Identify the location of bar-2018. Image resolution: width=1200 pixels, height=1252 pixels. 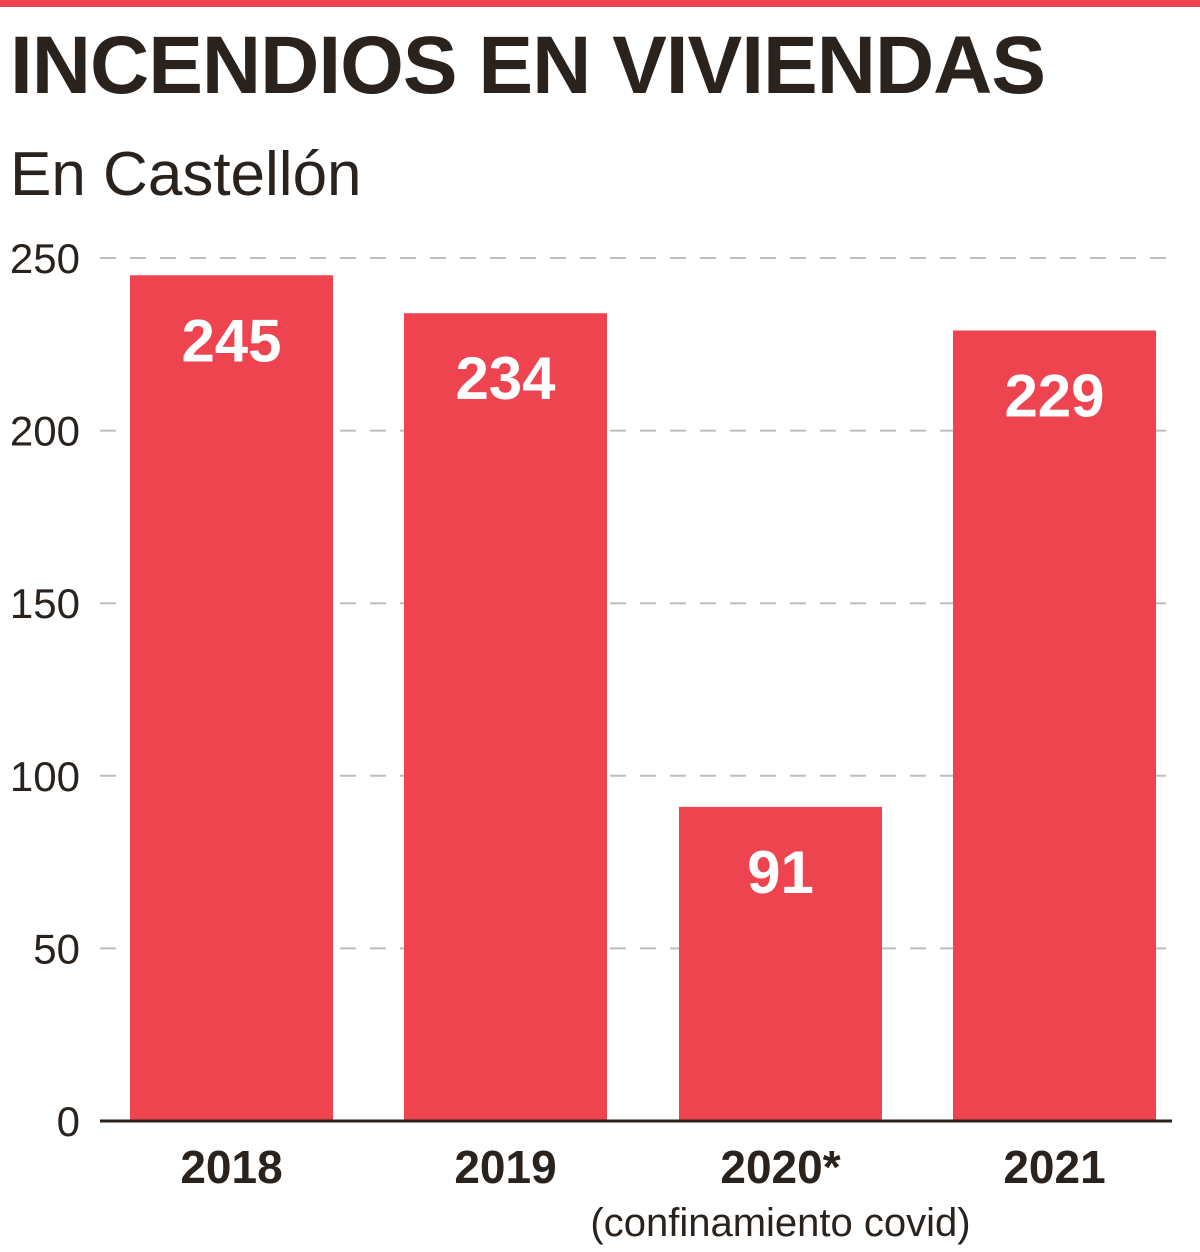
(231, 698).